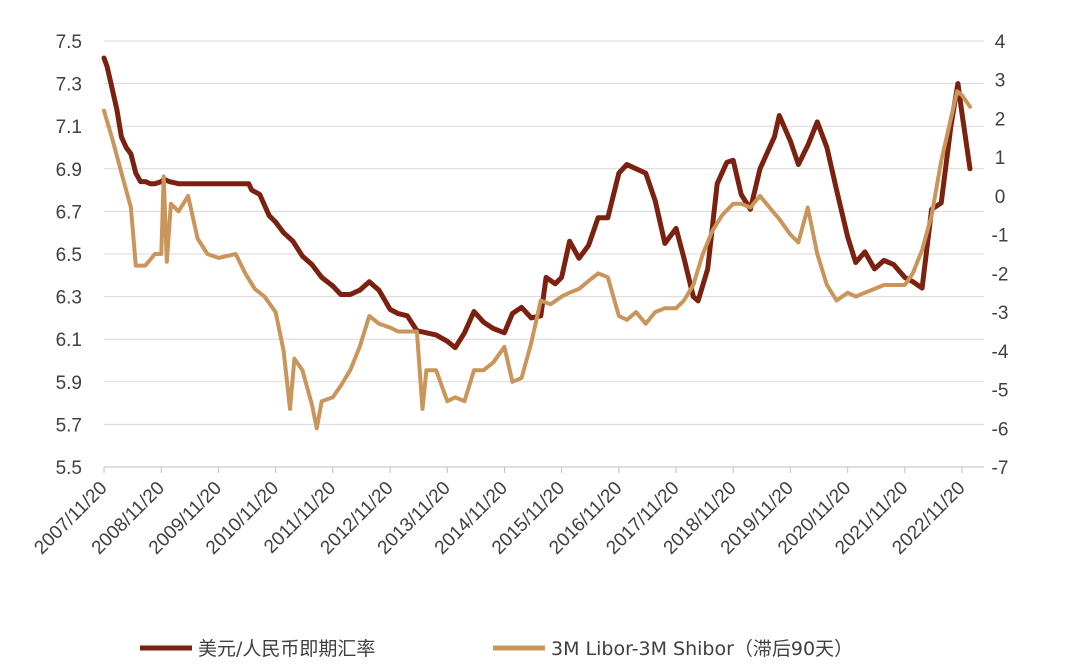 The height and width of the screenshot is (671, 1076). I want to click on y-right-tick-label: -7, so click(1000, 468).